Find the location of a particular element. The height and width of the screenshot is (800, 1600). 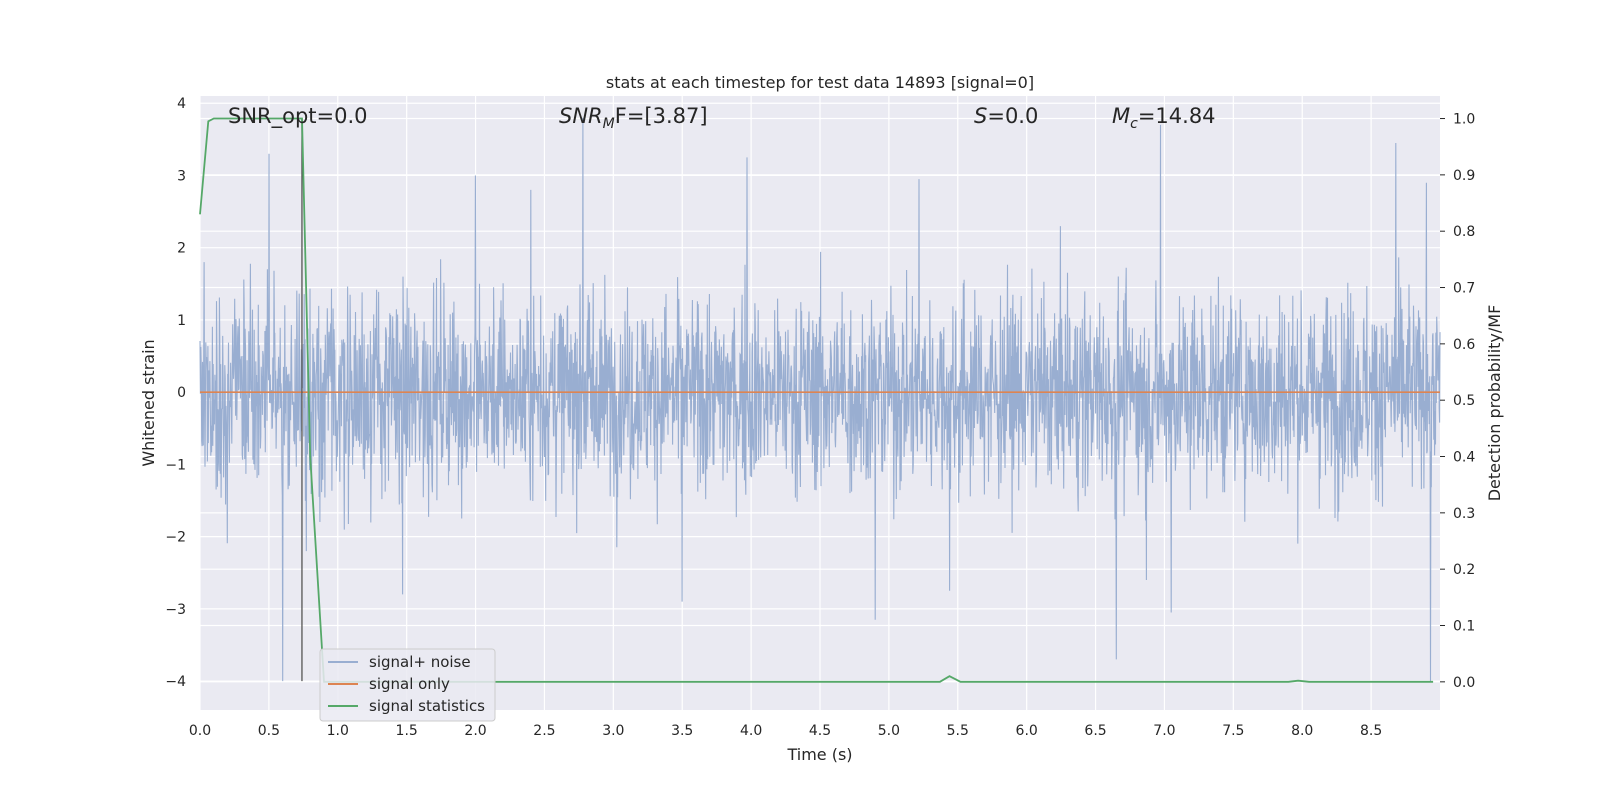

y2-tick-label: 0.2 is located at coordinates (1464, 570).